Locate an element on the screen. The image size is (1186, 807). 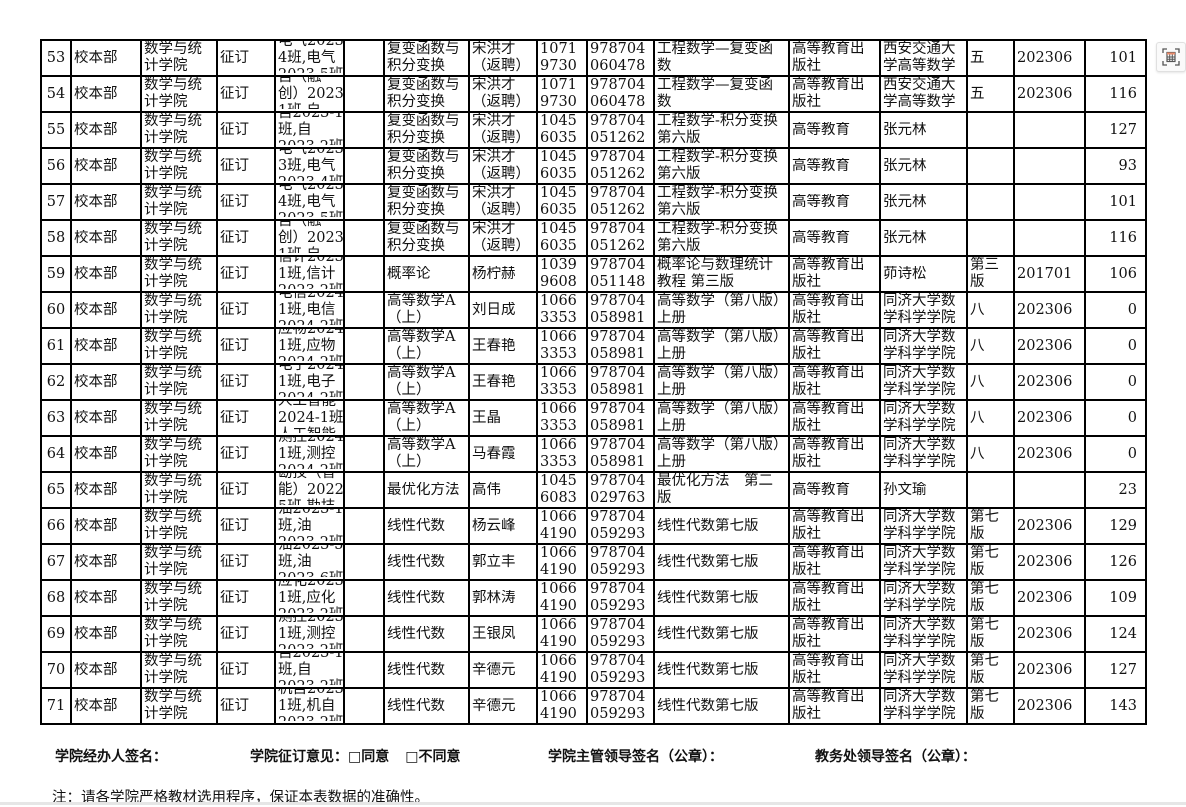
row-number: 70 is located at coordinates (56, 670).